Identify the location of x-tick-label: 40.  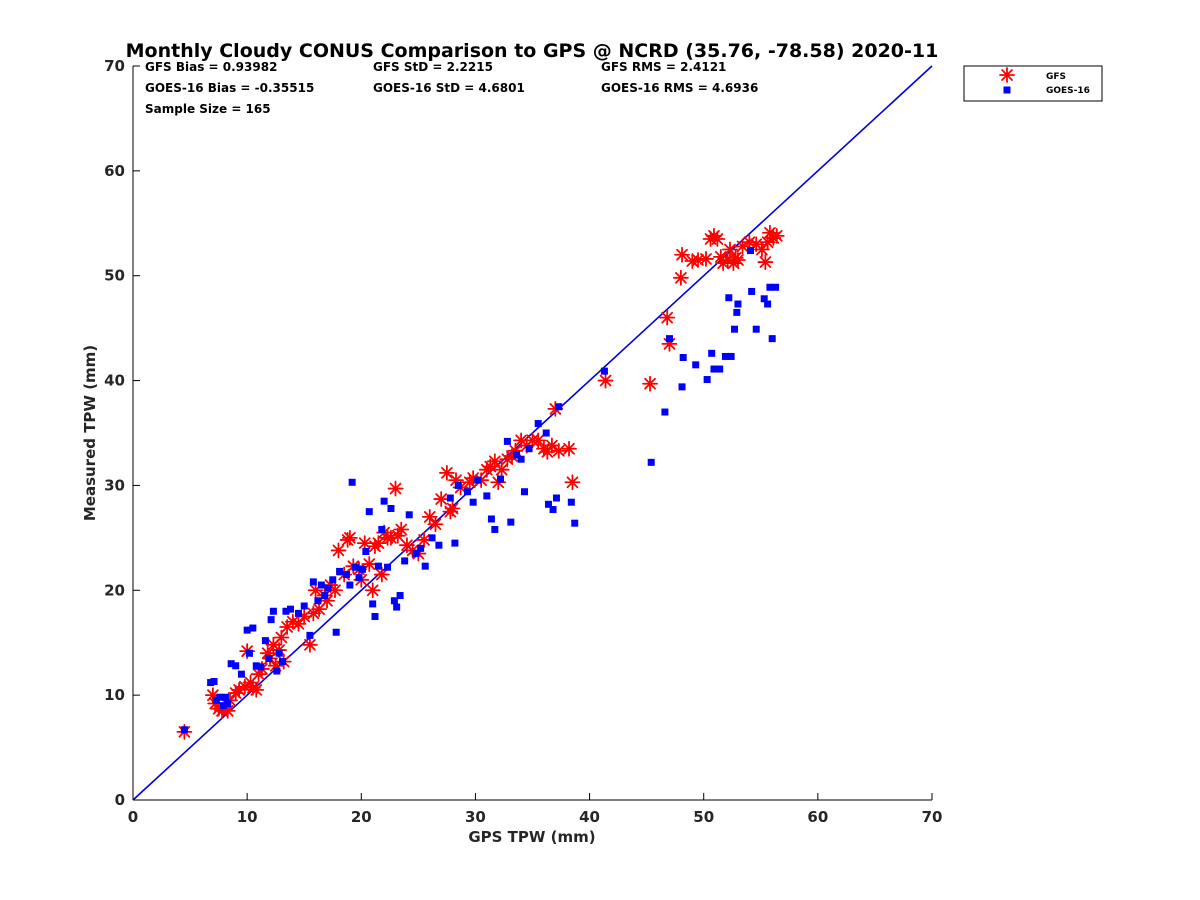
(589, 817).